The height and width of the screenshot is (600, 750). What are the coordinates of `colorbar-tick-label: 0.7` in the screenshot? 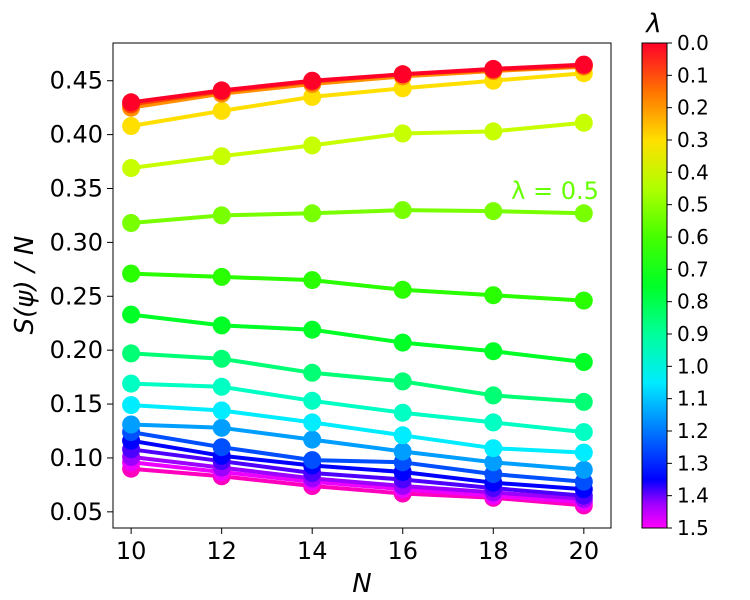 It's located at (693, 269).